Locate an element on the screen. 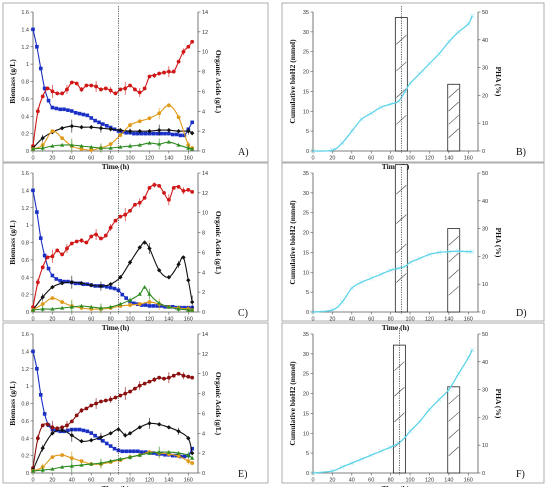  y2-tick-label: 8 is located at coordinates (203, 73).